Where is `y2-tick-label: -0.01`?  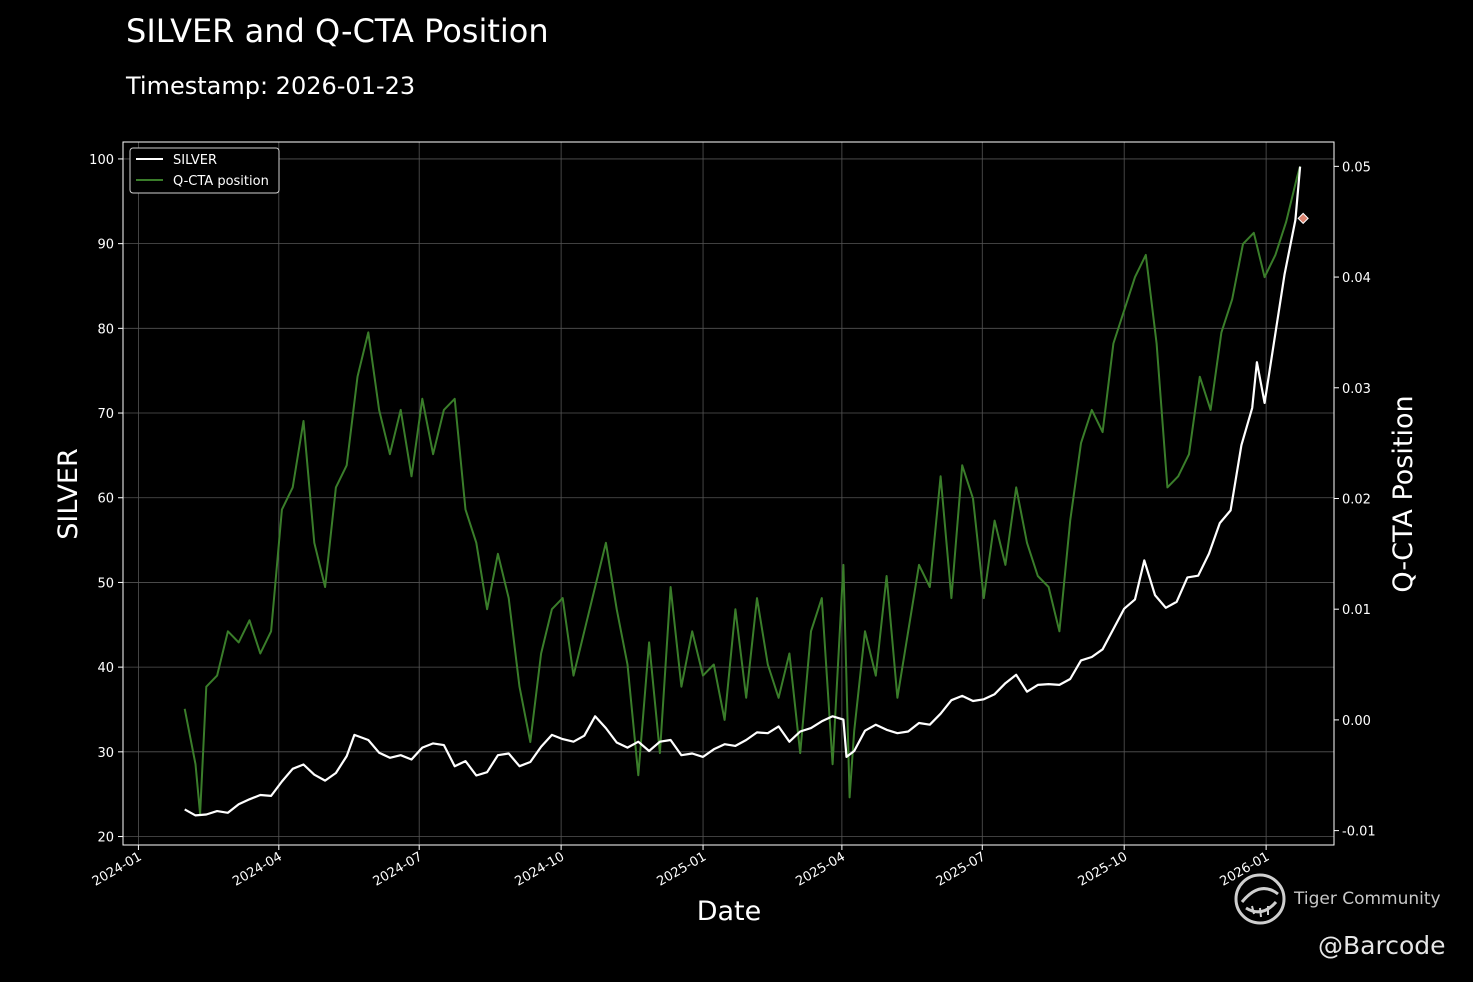
y2-tick-label: -0.01 is located at coordinates (1359, 832).